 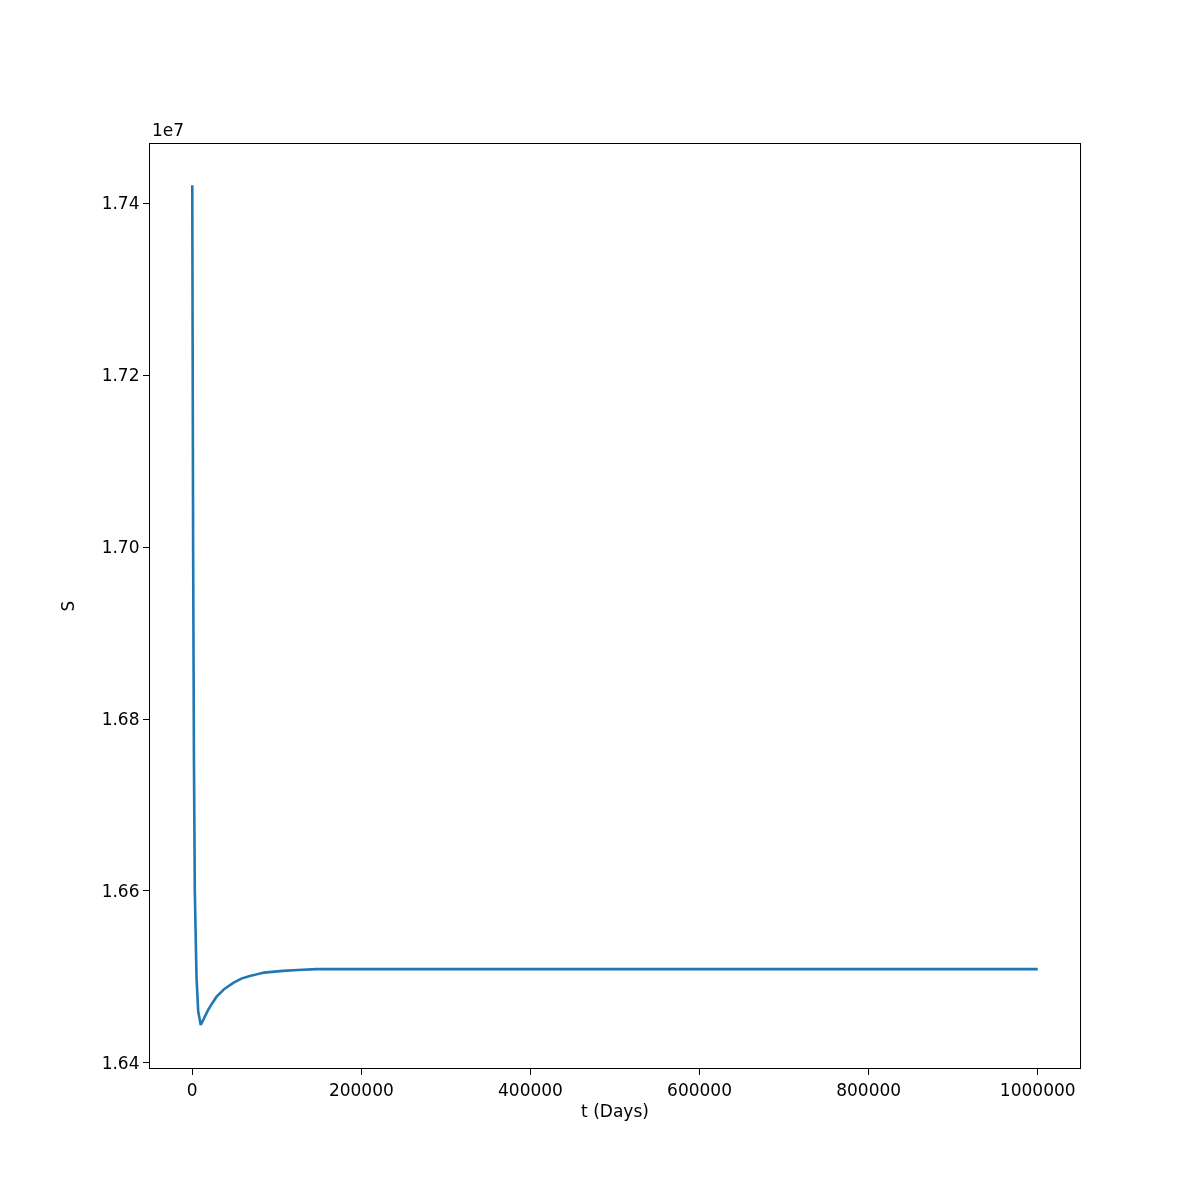 I want to click on y-axis-title: S, so click(x=68, y=606).